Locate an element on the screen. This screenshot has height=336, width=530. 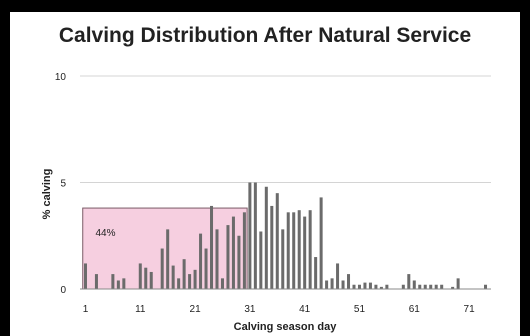
x-tick-label: 61 is located at coordinates (415, 309).